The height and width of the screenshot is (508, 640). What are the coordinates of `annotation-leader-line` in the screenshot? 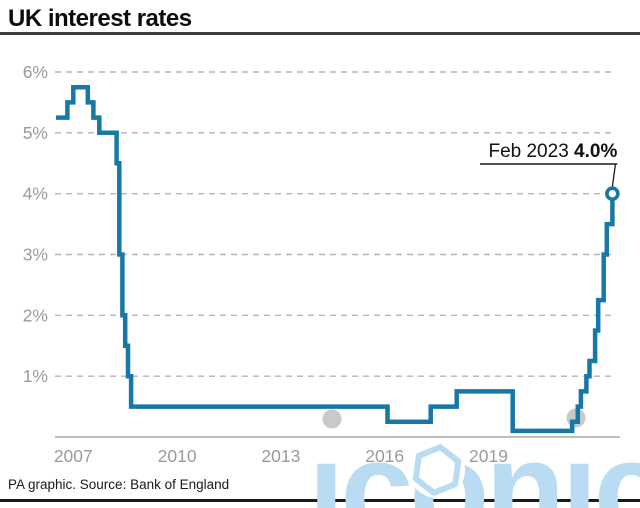 It's located at (614, 175).